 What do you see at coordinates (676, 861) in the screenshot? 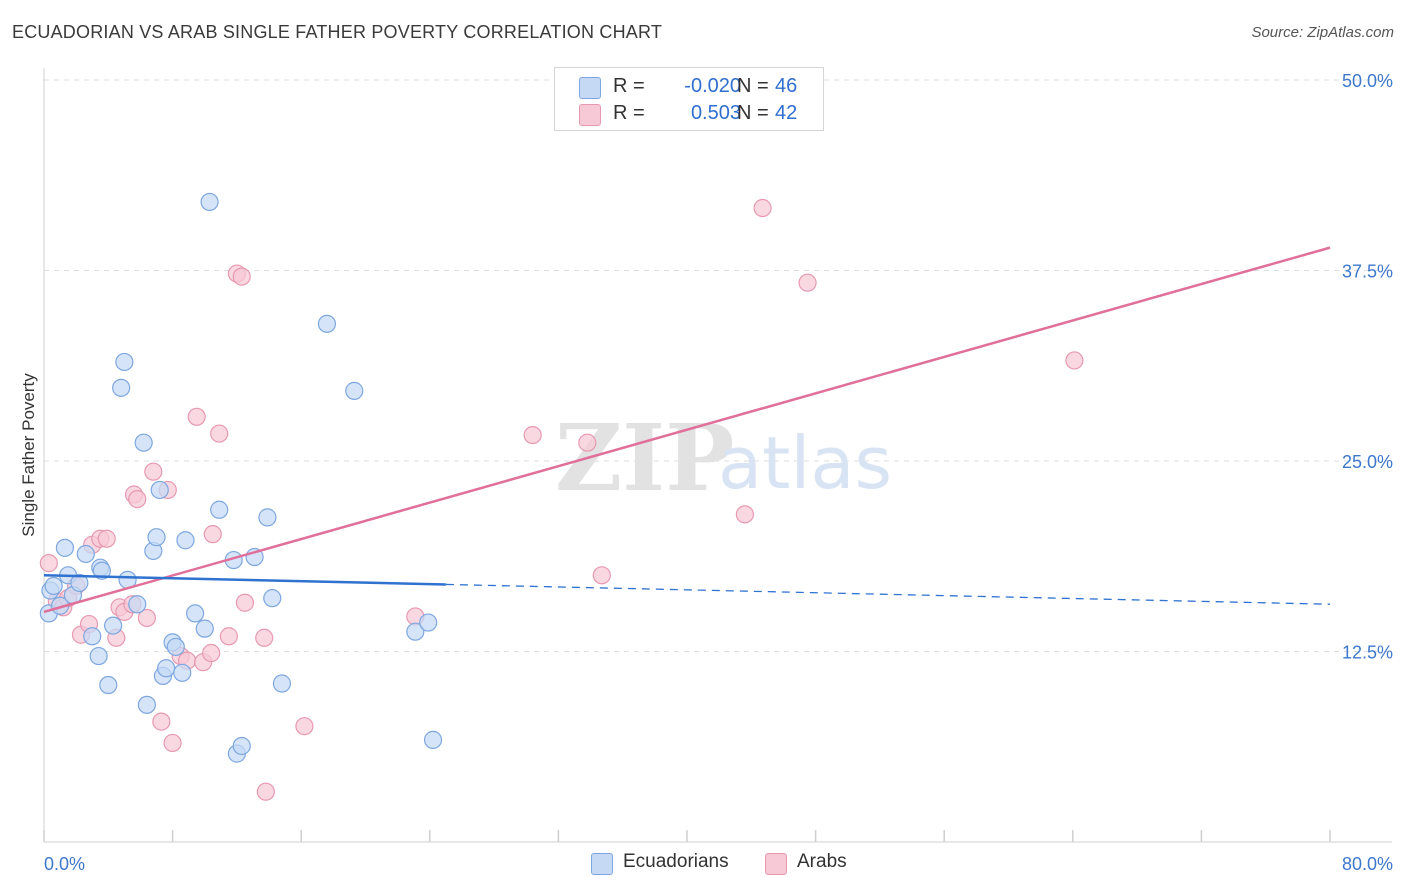
I see `bottom-legend-label: Ecuadorians` at bounding box center [676, 861].